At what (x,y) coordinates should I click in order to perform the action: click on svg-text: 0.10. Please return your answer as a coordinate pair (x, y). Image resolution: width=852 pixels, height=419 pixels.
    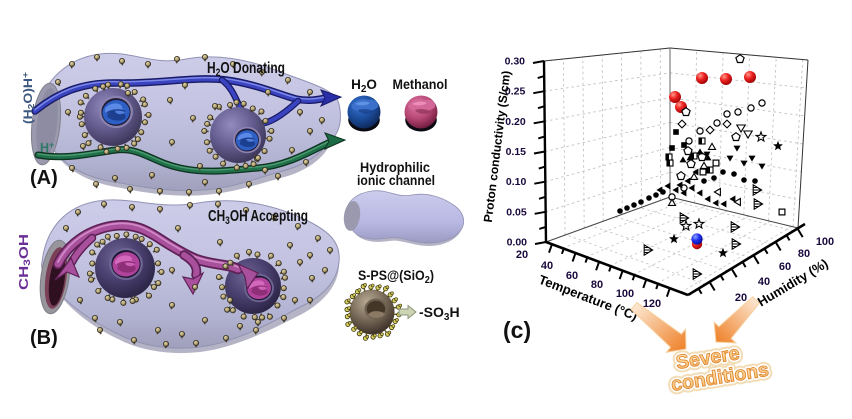
    Looking at the image, I should click on (516, 182).